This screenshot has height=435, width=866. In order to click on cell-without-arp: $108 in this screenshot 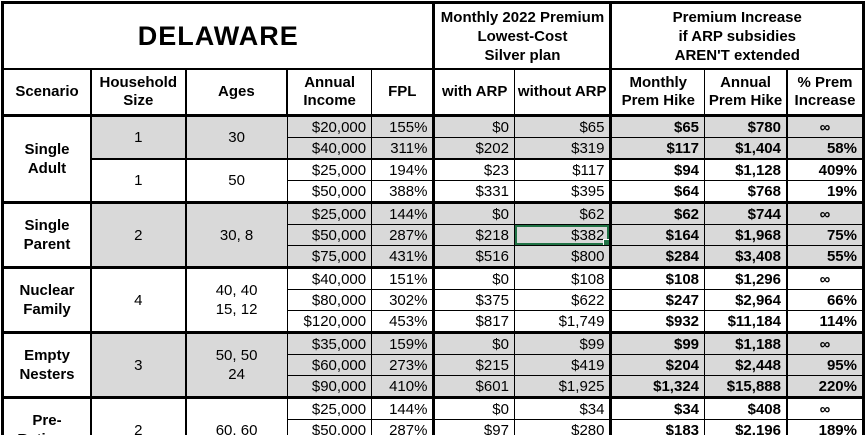, I will do `click(562, 278)`.